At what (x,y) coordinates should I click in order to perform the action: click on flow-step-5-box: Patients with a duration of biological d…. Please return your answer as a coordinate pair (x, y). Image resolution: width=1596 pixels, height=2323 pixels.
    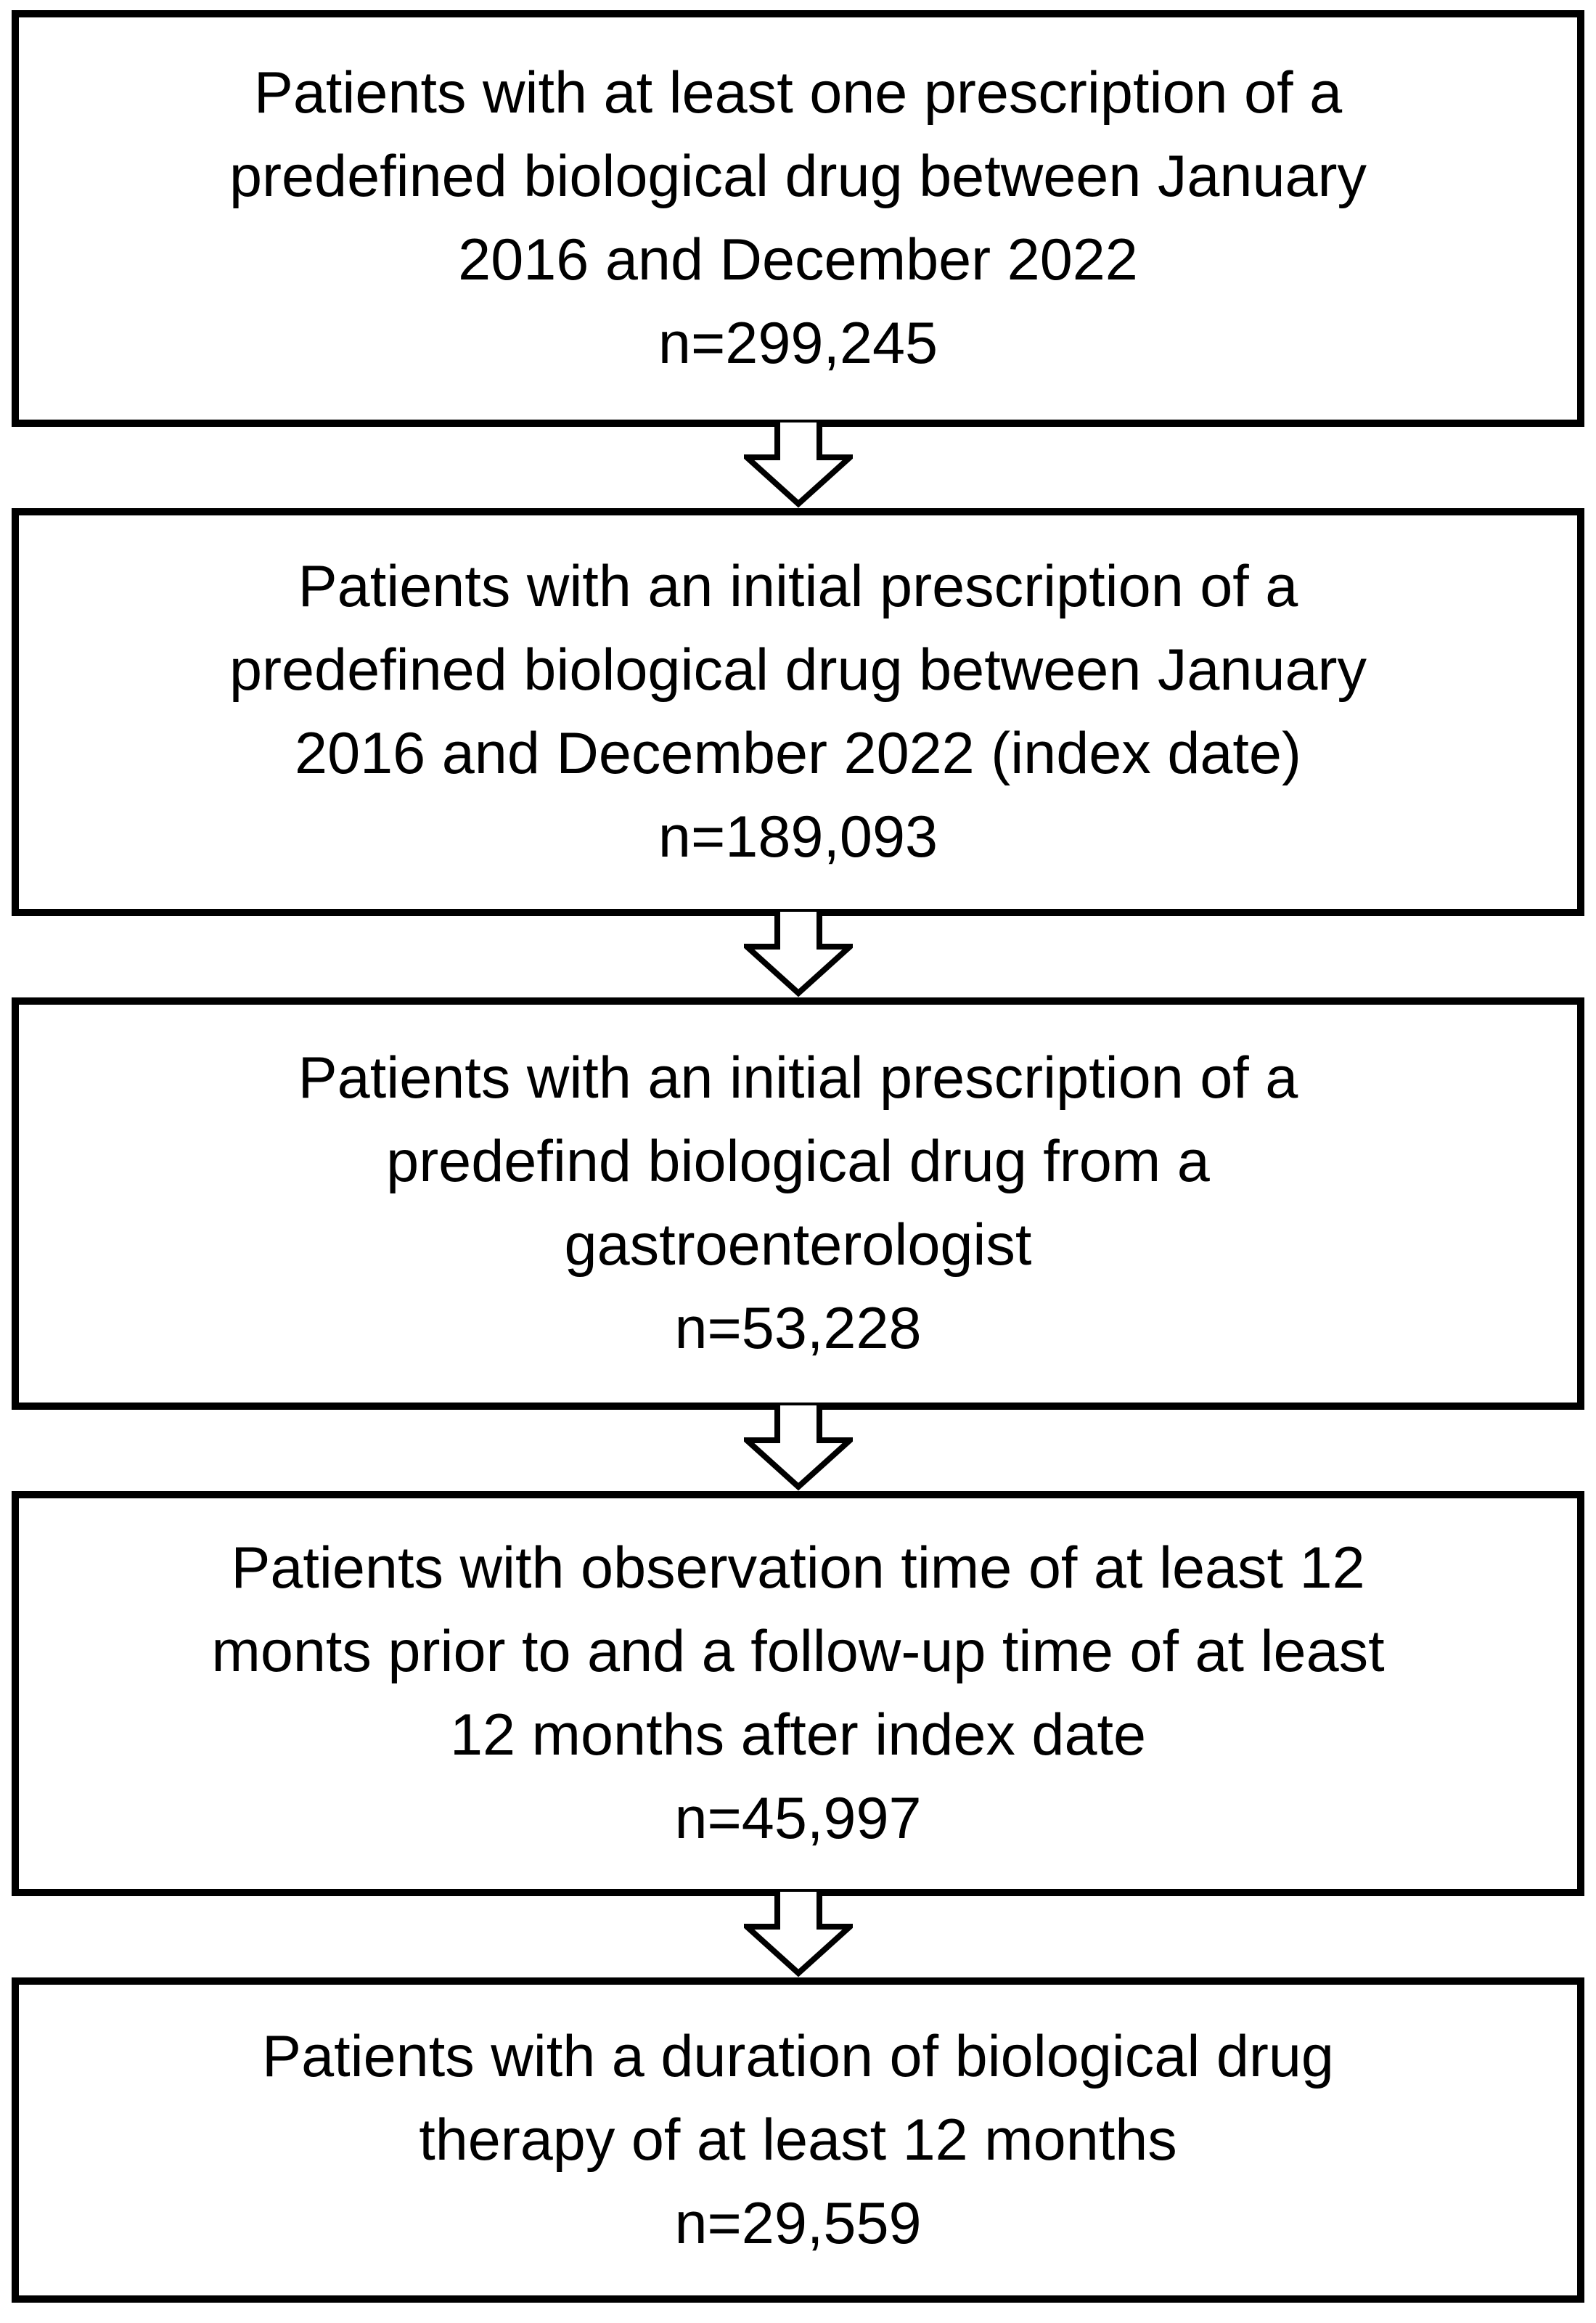
    Looking at the image, I should click on (798, 2140).